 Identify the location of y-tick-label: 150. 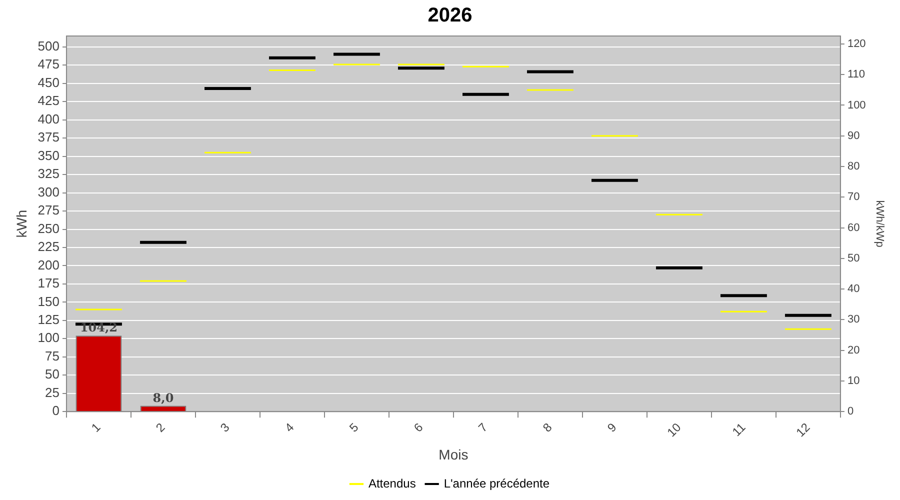
(49, 301).